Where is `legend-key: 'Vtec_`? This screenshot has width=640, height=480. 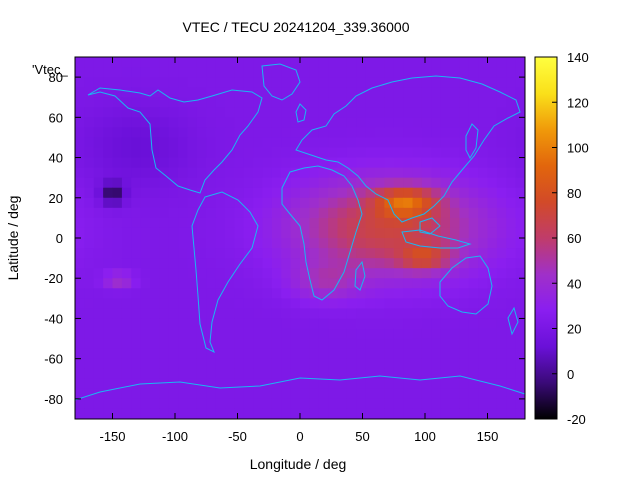
legend-key: 'Vtec_ is located at coordinates (50, 69).